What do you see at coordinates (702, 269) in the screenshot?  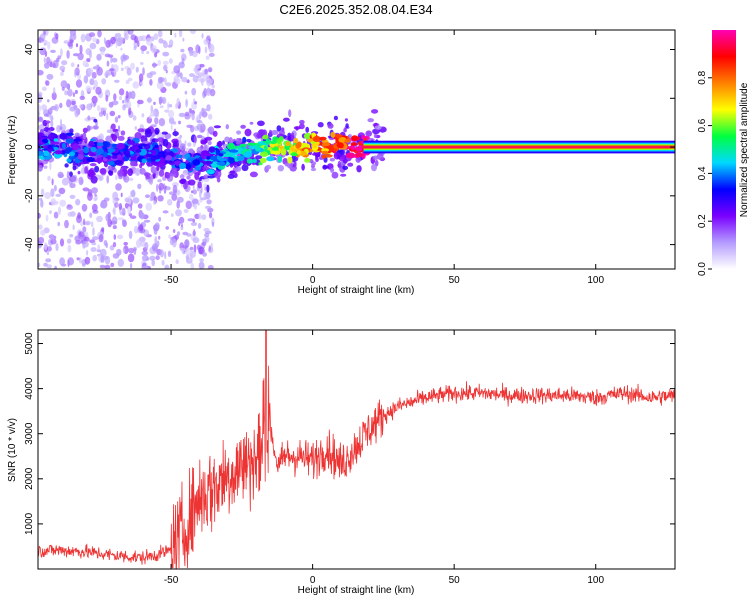 I see `colorbar-tick-label: 0.0` at bounding box center [702, 269].